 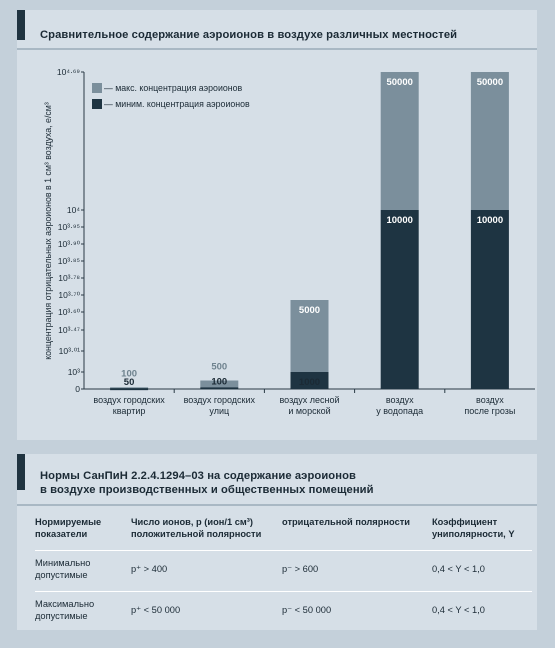 What do you see at coordinates (458, 569) in the screenshot?
I see `row-coef-1: 0,4 < Y < 1,0` at bounding box center [458, 569].